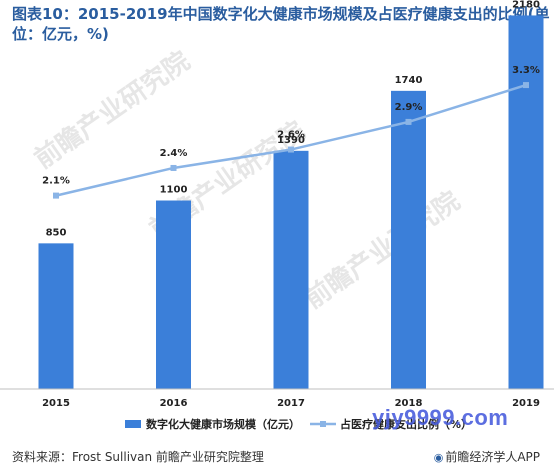  I want to click on line-point-2015, so click(56, 195).